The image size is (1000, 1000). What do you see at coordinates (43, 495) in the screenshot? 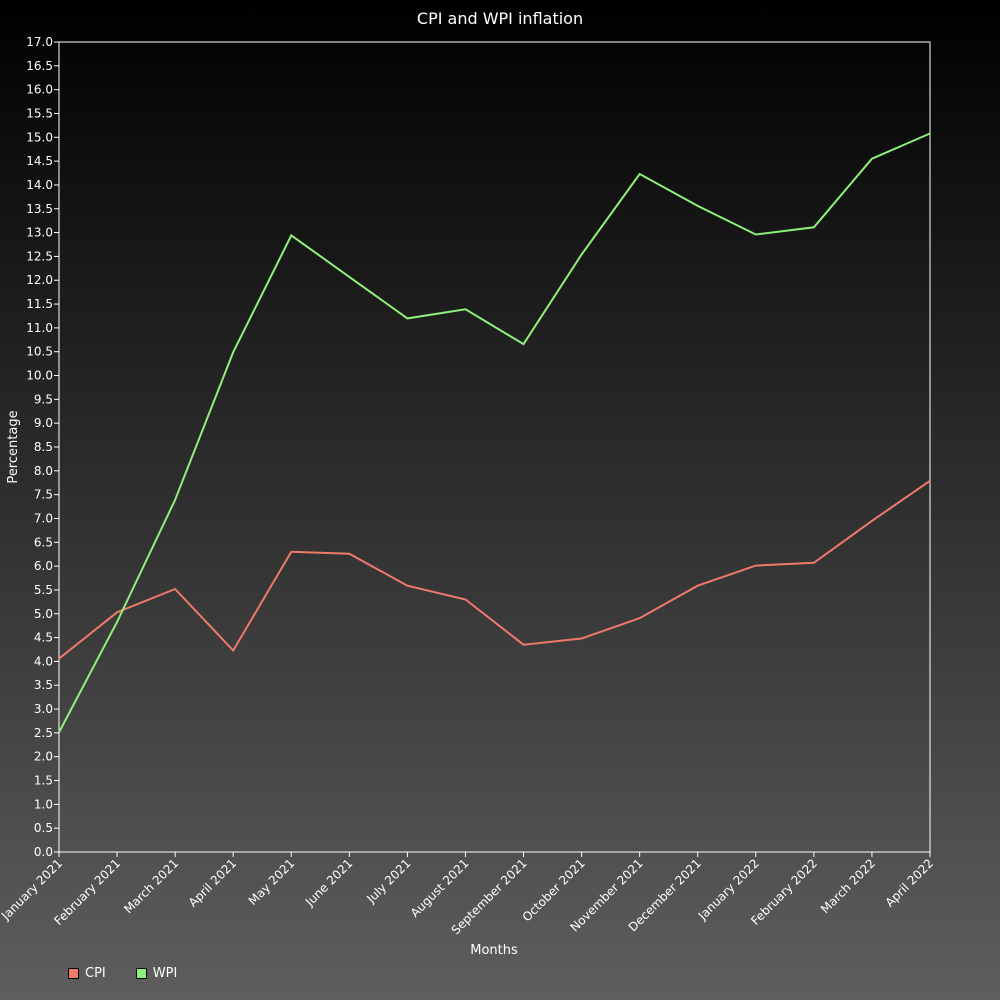
I see `y-tick-label: 7.5` at bounding box center [43, 495].